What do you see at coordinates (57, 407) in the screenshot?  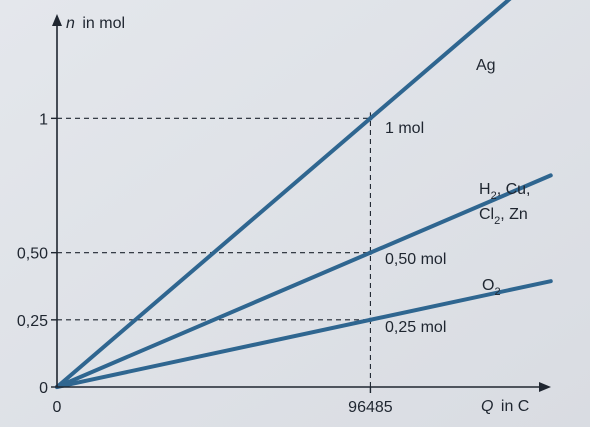 I see `x-tick-label: 0` at bounding box center [57, 407].